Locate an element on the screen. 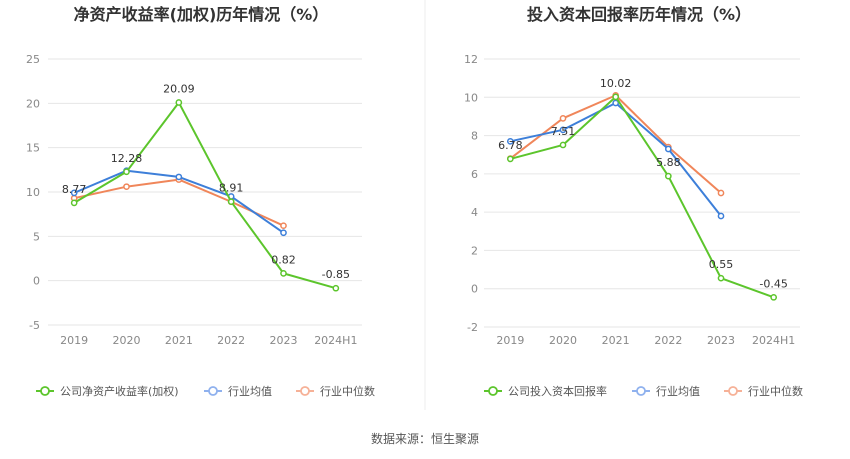 Image resolution: width=850 pixels, height=459 pixels. y-tick-label: 8 is located at coordinates (474, 136).